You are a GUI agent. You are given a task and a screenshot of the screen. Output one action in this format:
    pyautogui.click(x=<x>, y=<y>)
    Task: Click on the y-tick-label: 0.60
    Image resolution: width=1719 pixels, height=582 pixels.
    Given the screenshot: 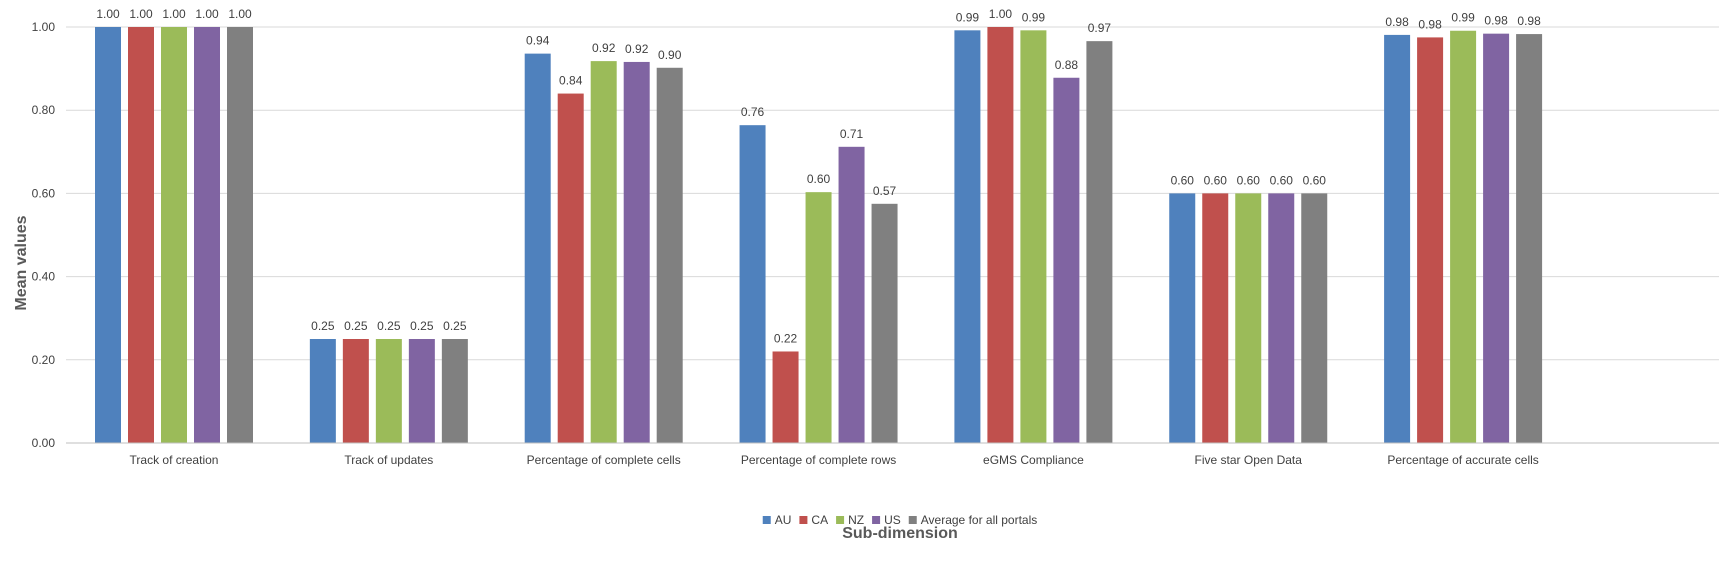 What is the action you would take?
    pyautogui.click(x=44, y=193)
    